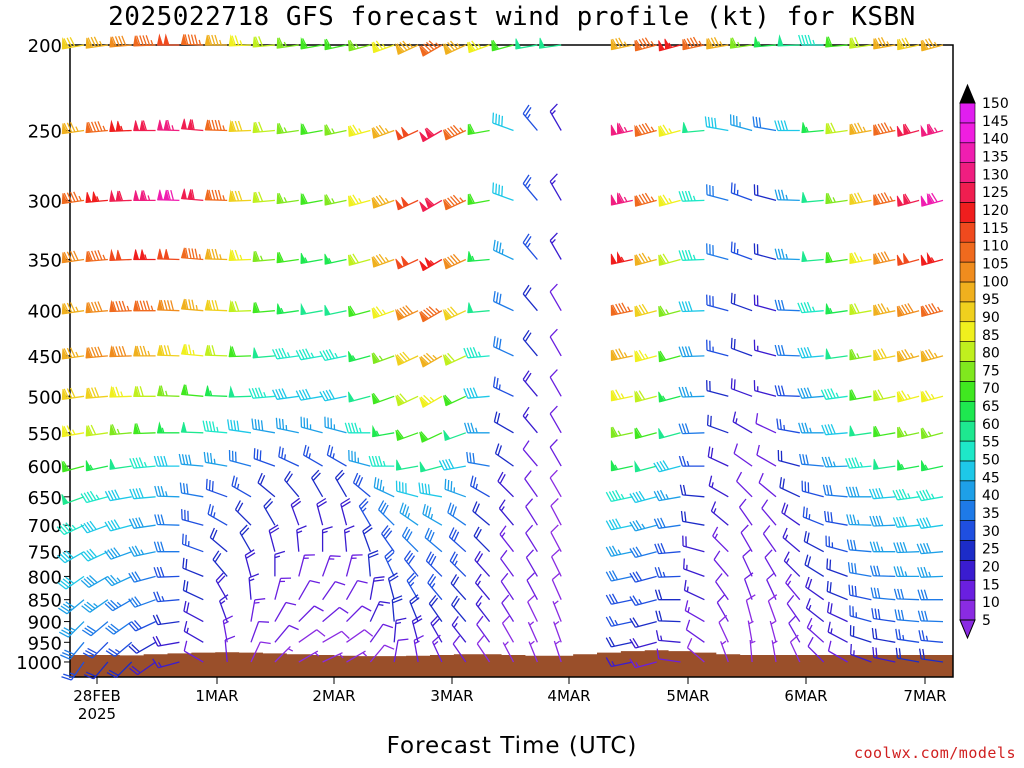 The height and width of the screenshot is (768, 1024). Describe the element at coordinates (45, 553) in the screenshot. I see `y-tick-label-750: 750` at that location.